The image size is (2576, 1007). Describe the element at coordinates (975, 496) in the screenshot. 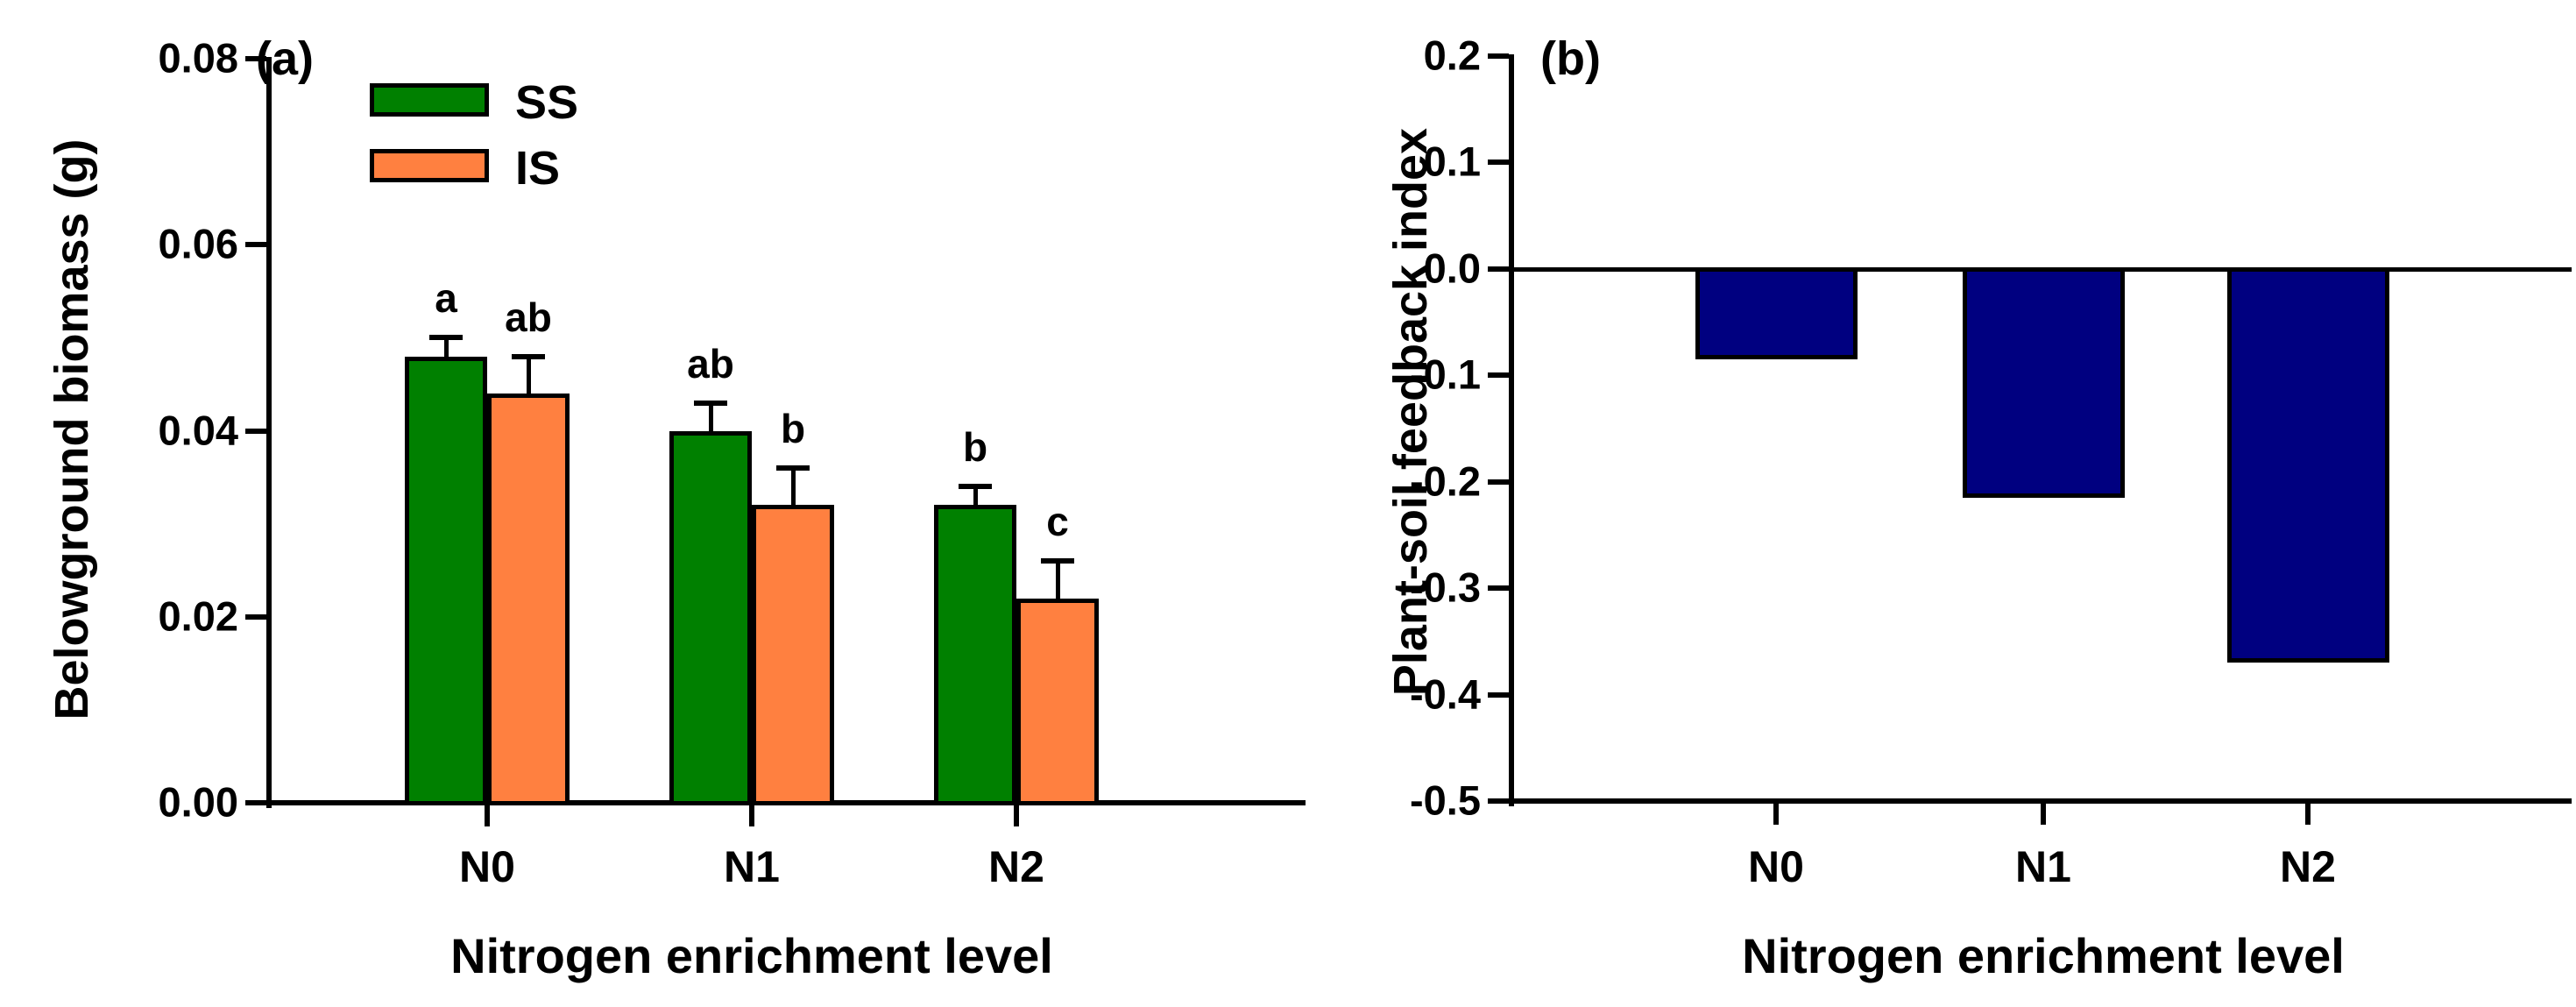

I see `error-bar-whisker-ss-n2` at that location.